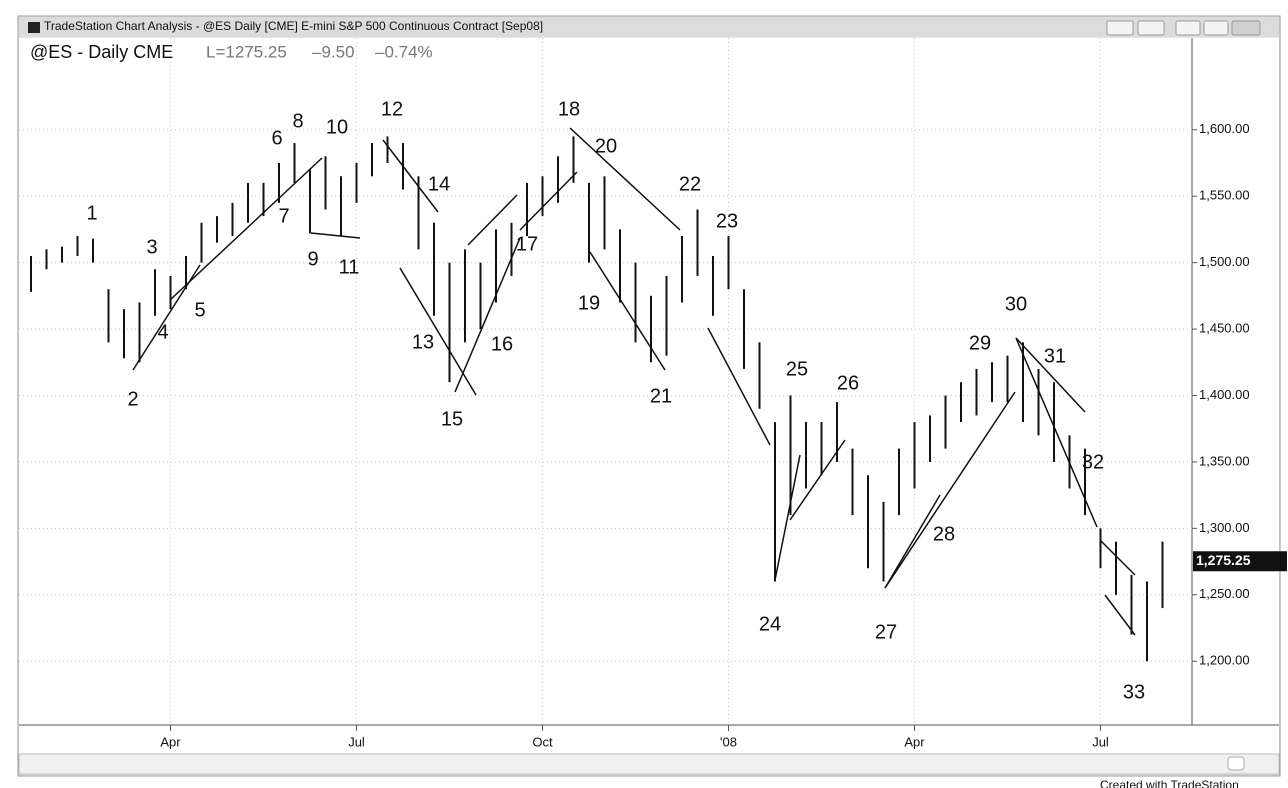 This screenshot has width=1288, height=788. Describe the element at coordinates (1016, 304) in the screenshot. I see `wave-label: 30` at that location.